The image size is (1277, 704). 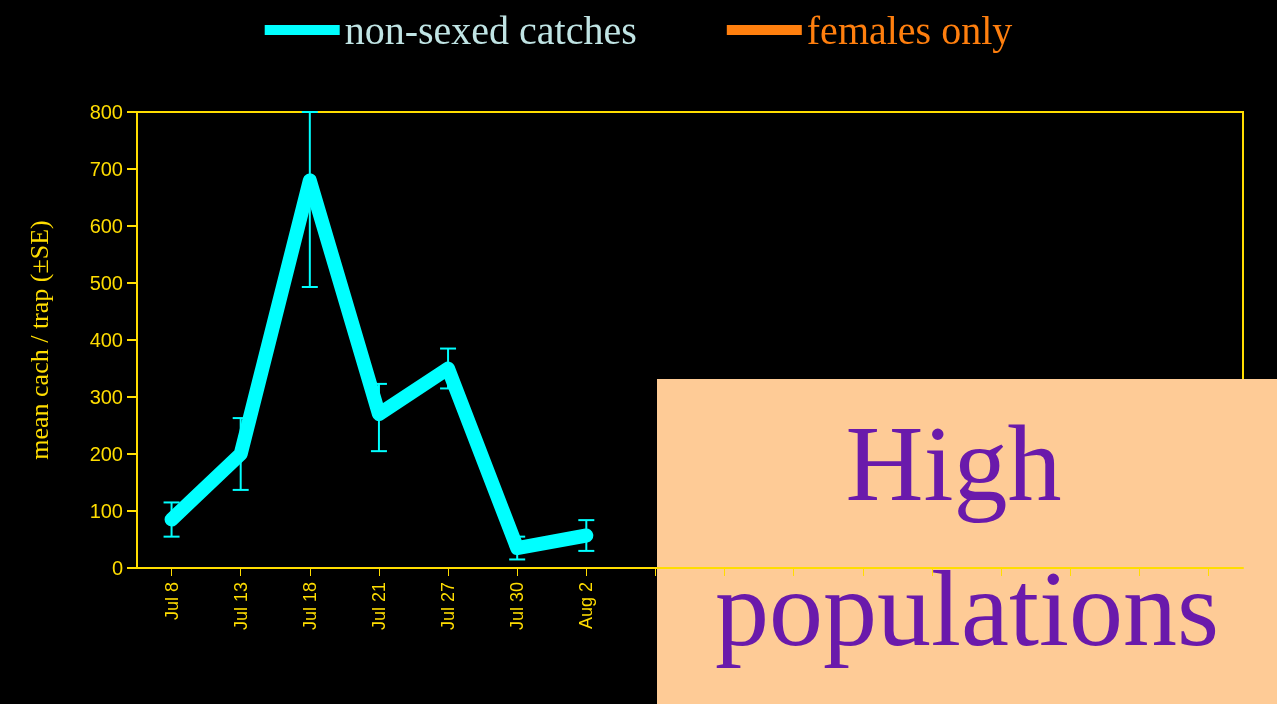 What do you see at coordinates (106, 169) in the screenshot?
I see `y-tick-label: 700` at bounding box center [106, 169].